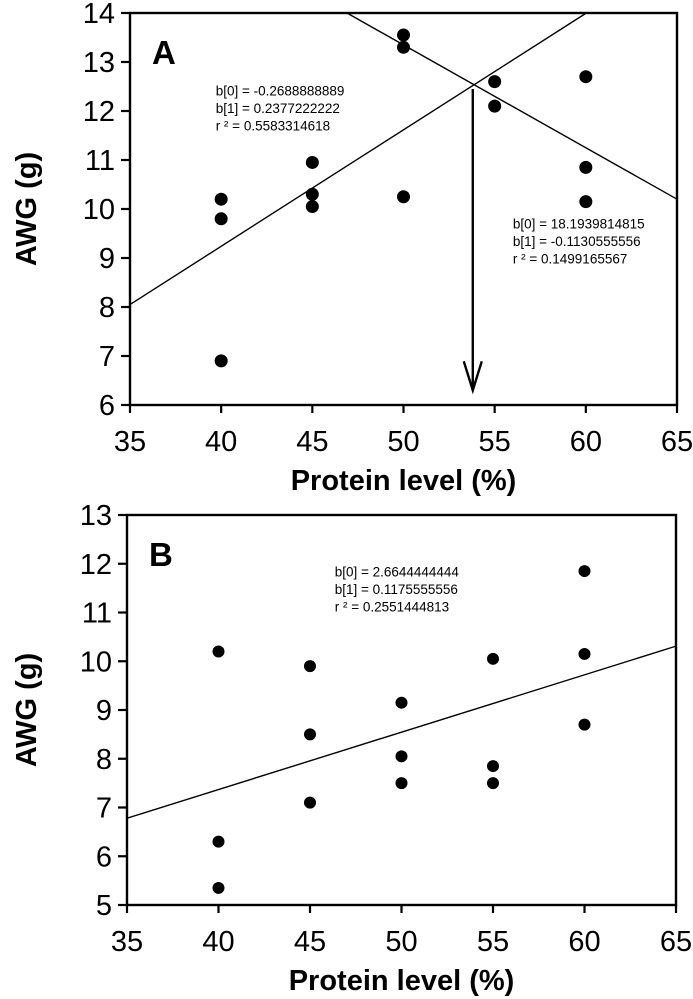 The height and width of the screenshot is (999, 693). I want to click on negative-fit-stats-line: r ² = 0.1499165567, so click(570, 258).